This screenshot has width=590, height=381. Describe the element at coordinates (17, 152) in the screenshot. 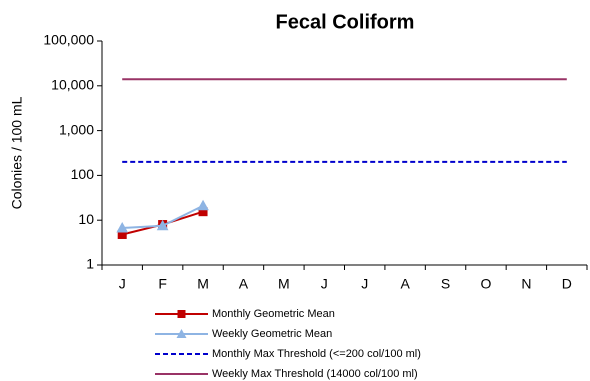

I see `y-axis-label: Colonies / 100 mL` at that location.